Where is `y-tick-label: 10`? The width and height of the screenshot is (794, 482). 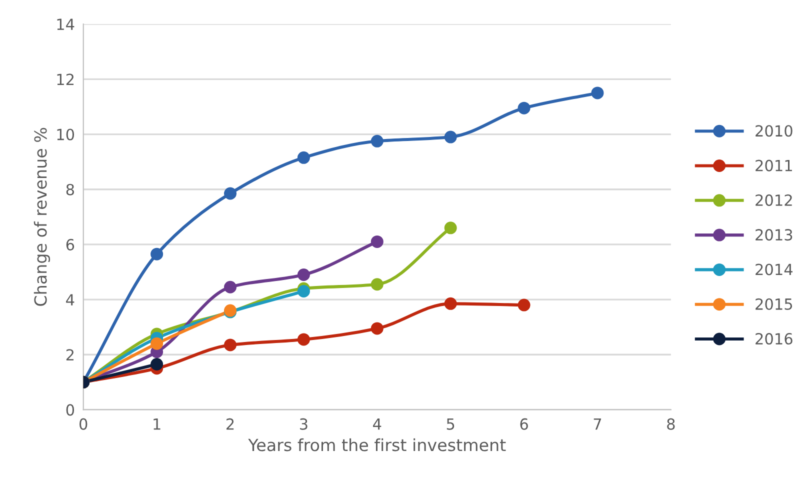 y-tick-label: 10 is located at coordinates (65, 134).